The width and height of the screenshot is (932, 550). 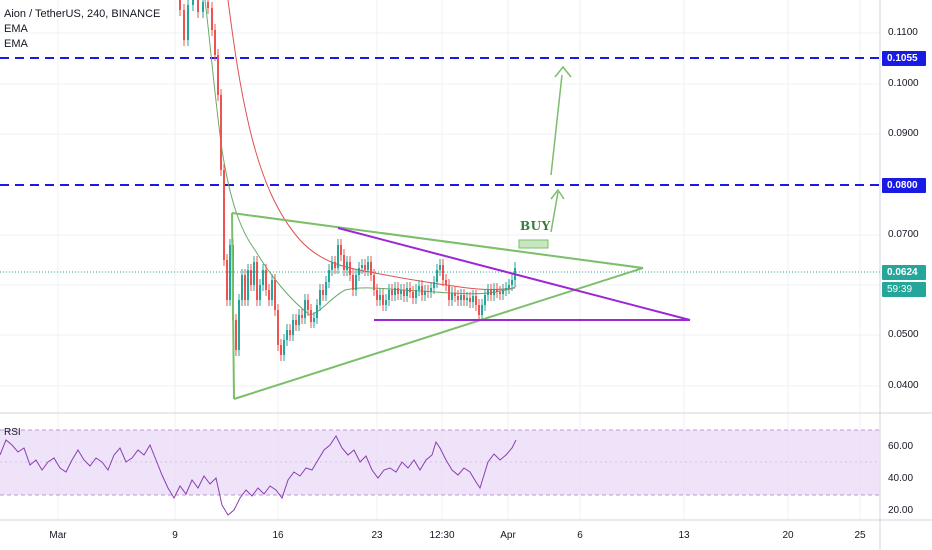 I want to click on rsi-tick: 40.00, so click(x=901, y=478).